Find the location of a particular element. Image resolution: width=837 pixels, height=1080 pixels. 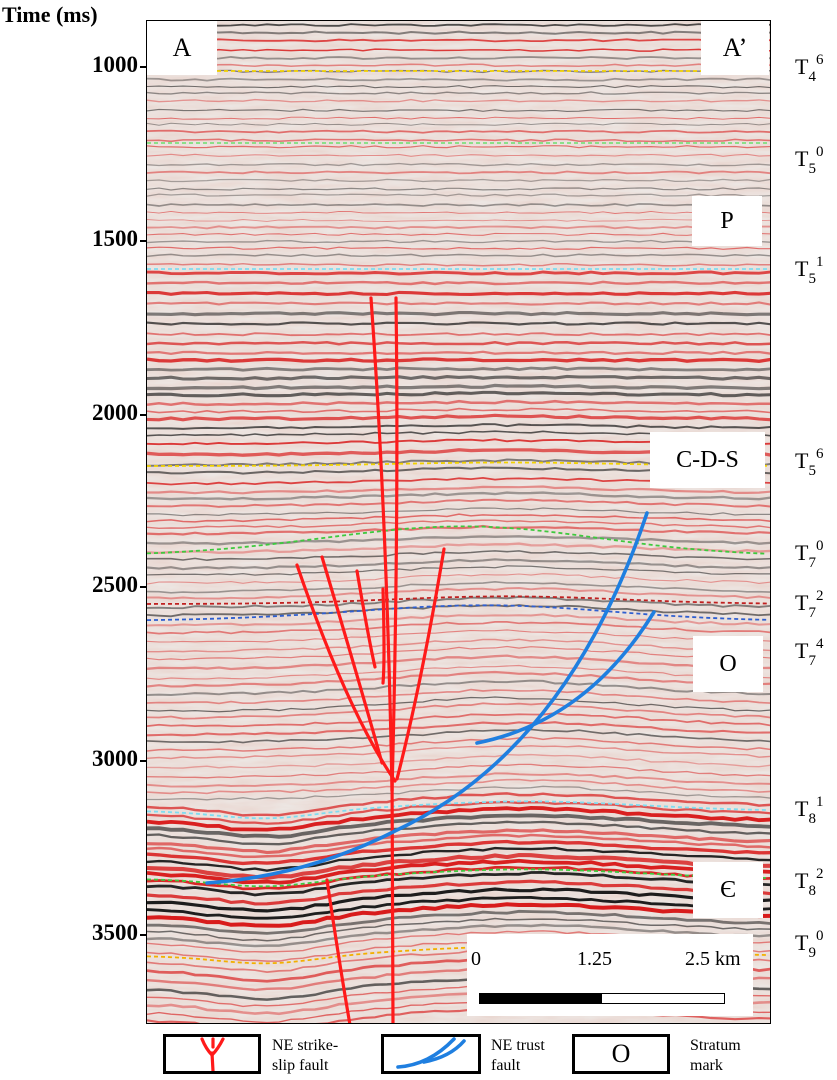

legend-stratum-label: Stratum mark is located at coordinates (715, 1055).